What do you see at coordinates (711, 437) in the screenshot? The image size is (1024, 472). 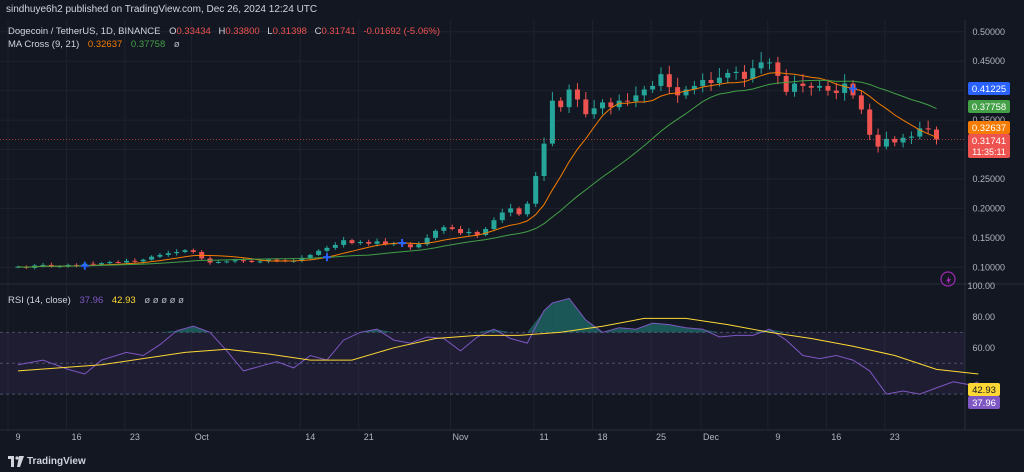 I see `time-tick-label: Dec` at bounding box center [711, 437].